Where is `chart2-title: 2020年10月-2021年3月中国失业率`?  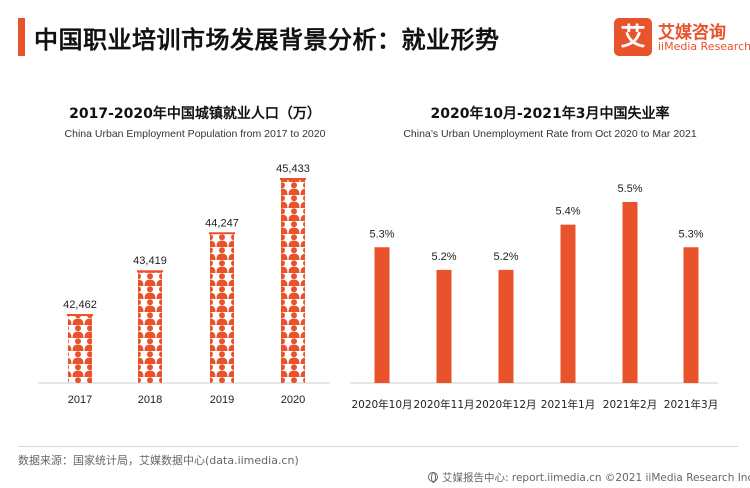
chart2-title: 2020年10月-2021年3月中国失业率 is located at coordinates (550, 114).